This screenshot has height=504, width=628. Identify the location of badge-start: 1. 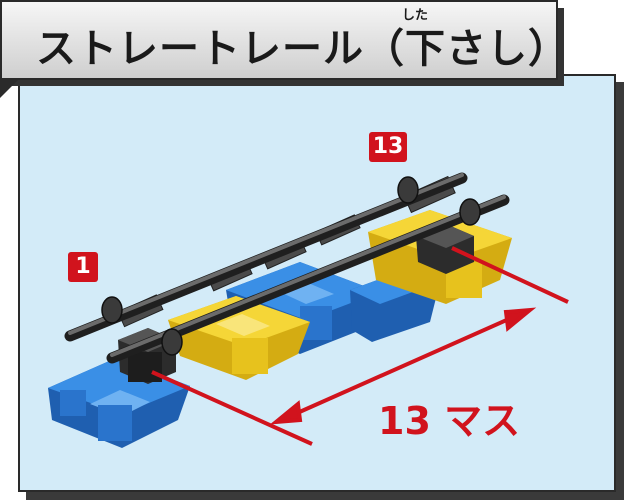
(83, 267).